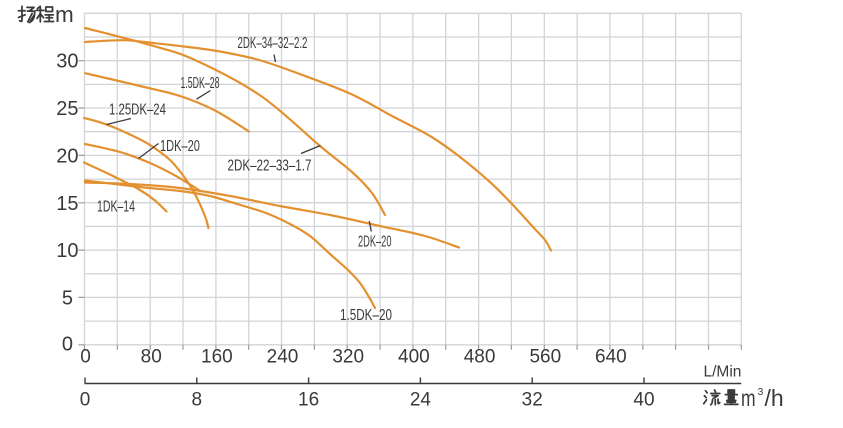 The height and width of the screenshot is (428, 843). Describe the element at coordinates (643, 400) in the screenshot. I see `svg-text: 40` at that location.